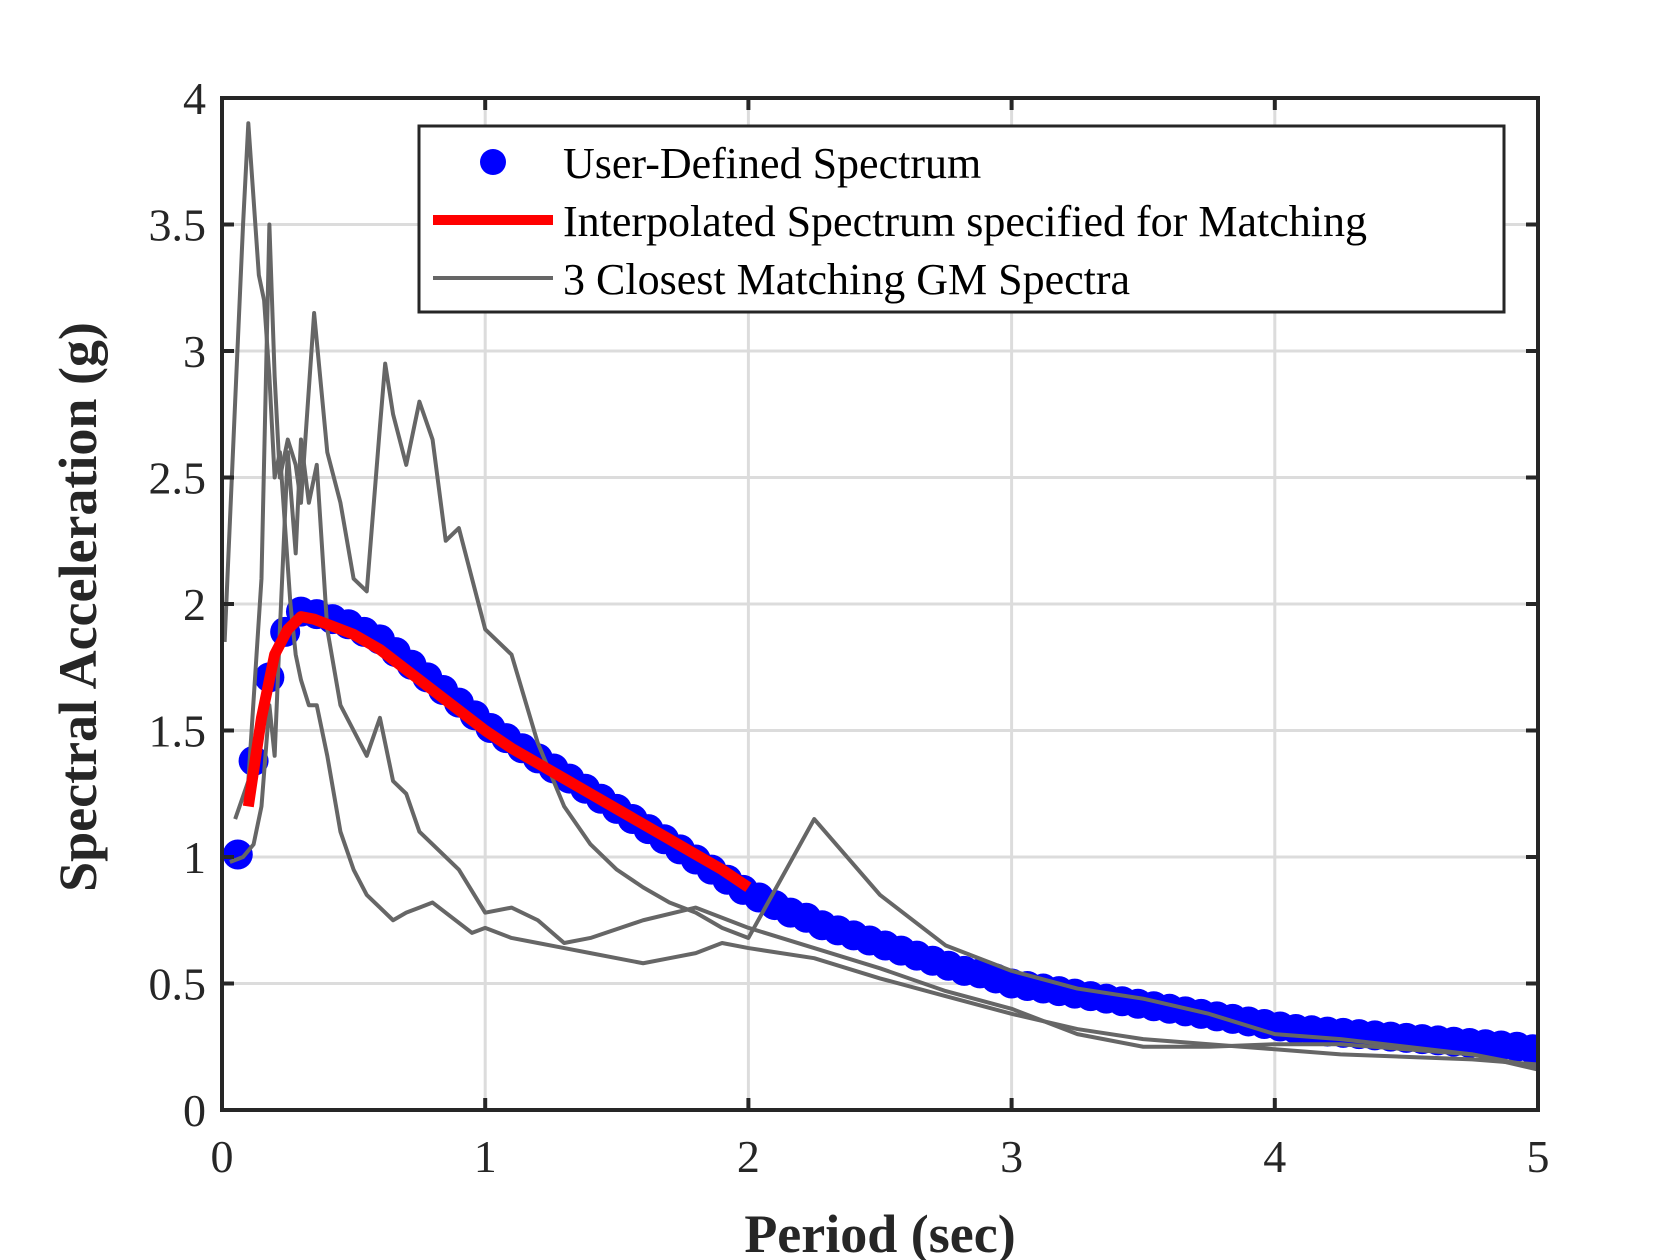 Image resolution: width=1680 pixels, height=1260 pixels. I want to click on y-tick-label: 4, so click(194, 98).